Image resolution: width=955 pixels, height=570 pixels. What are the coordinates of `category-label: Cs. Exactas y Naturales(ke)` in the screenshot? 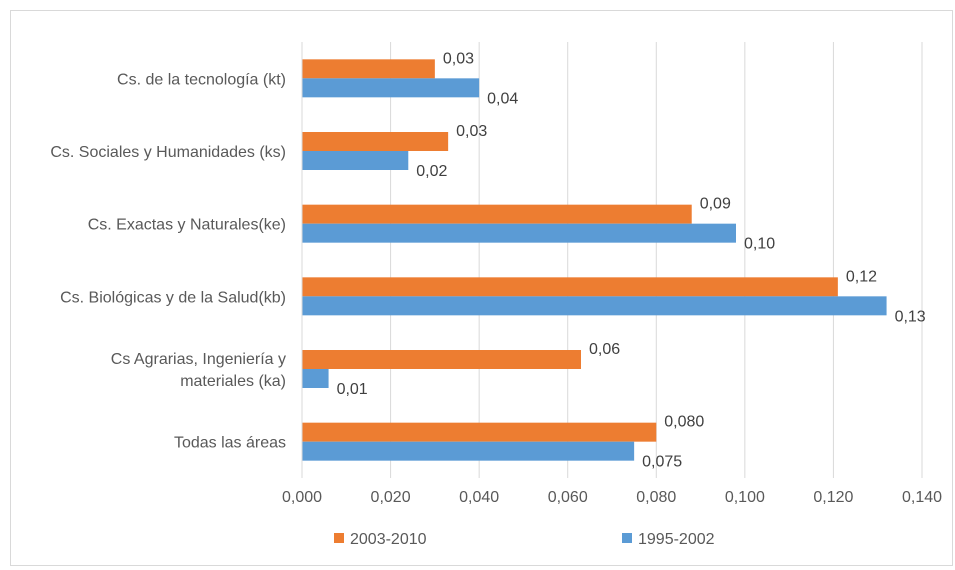 It's located at (187, 225).